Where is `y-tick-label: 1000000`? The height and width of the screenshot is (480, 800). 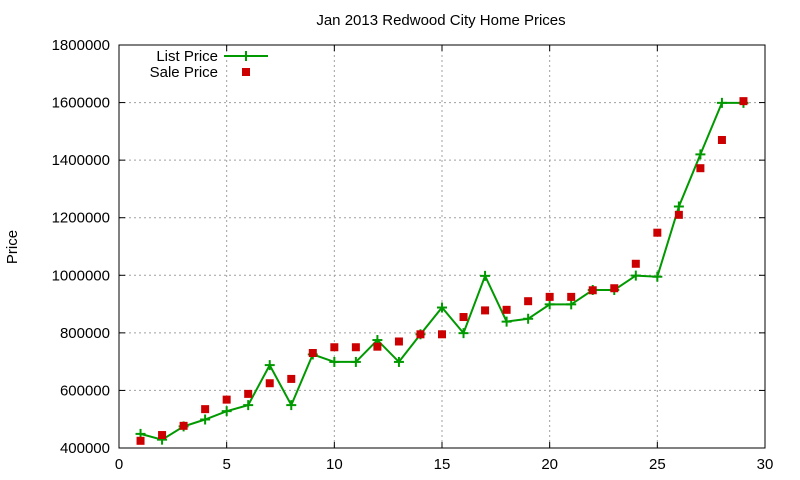 y-tick-label: 1000000 is located at coordinates (81, 275).